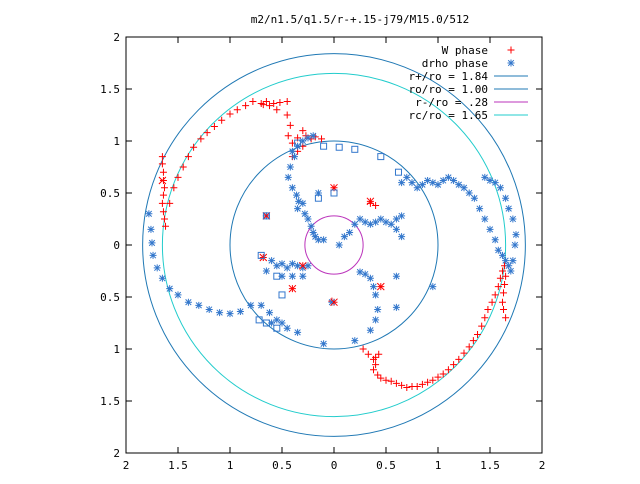 This screenshot has width=640, height=484. What do you see at coordinates (282, 465) in the screenshot?
I see `x-tick-label: 0.5` at bounding box center [282, 465].